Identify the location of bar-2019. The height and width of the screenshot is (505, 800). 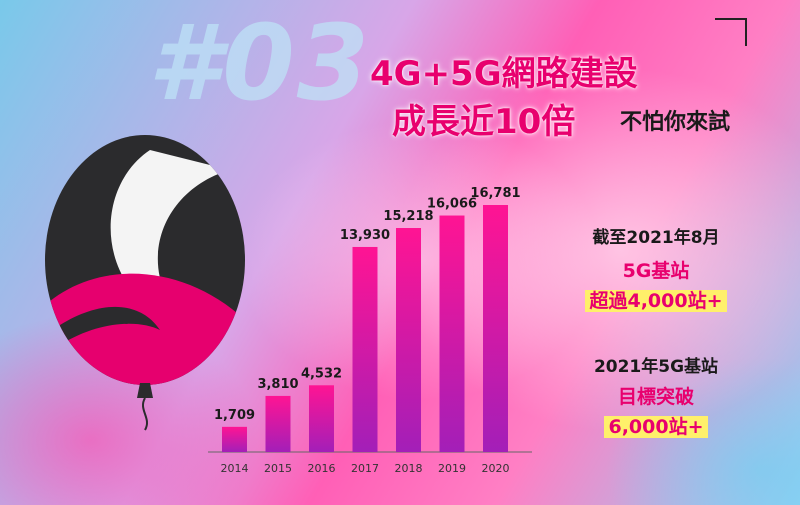
(452, 333).